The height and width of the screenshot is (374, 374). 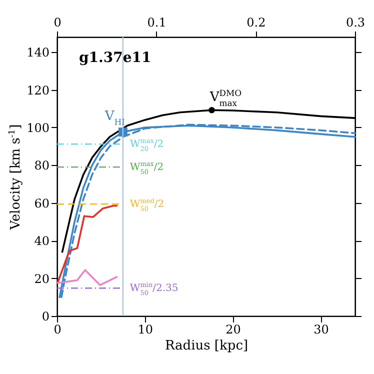 I want to click on x-axis-title: Radius [kpc], so click(x=206, y=346).